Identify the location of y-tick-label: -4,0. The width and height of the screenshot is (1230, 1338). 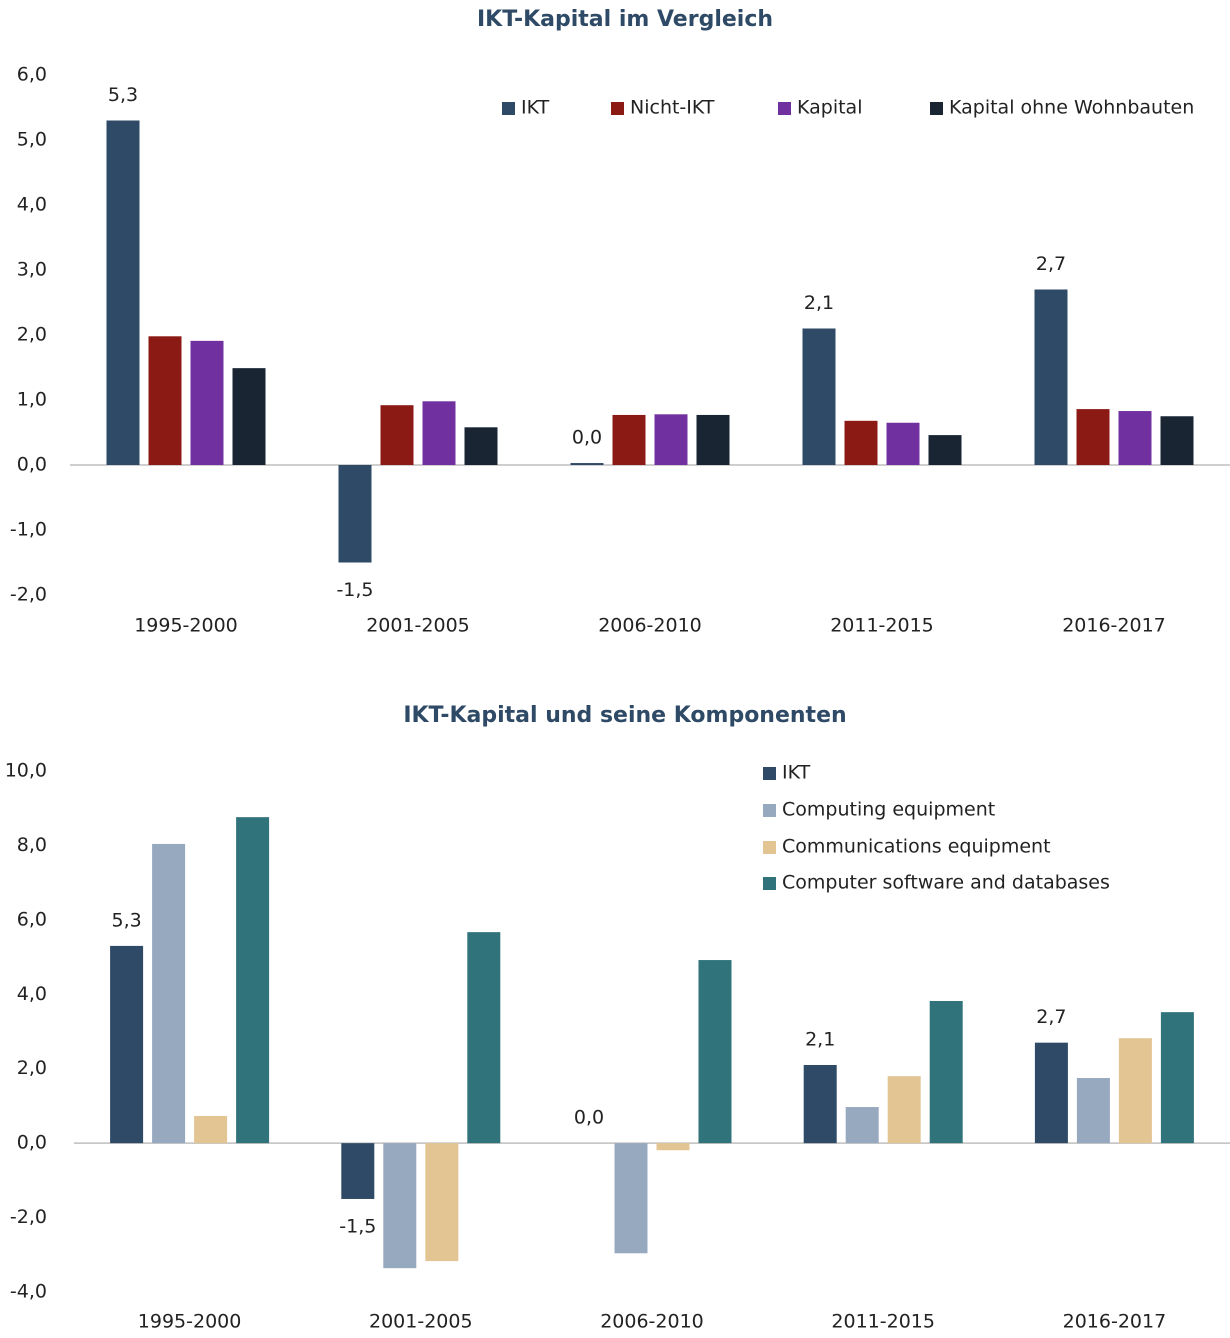
(28, 1292).